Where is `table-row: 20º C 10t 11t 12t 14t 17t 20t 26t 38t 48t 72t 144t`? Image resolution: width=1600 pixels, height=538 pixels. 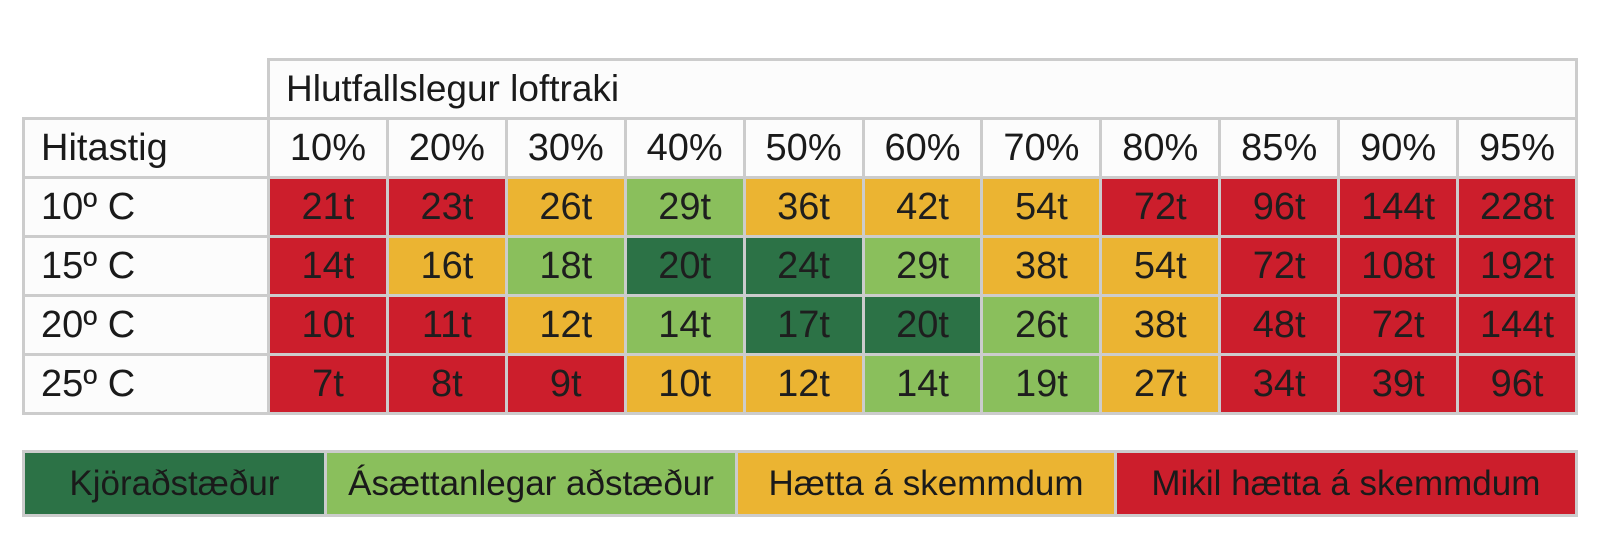 table-row: 20º C 10t 11t 12t 14t 17t 20t 26t 38t 48t 72t 144t is located at coordinates (800, 325).